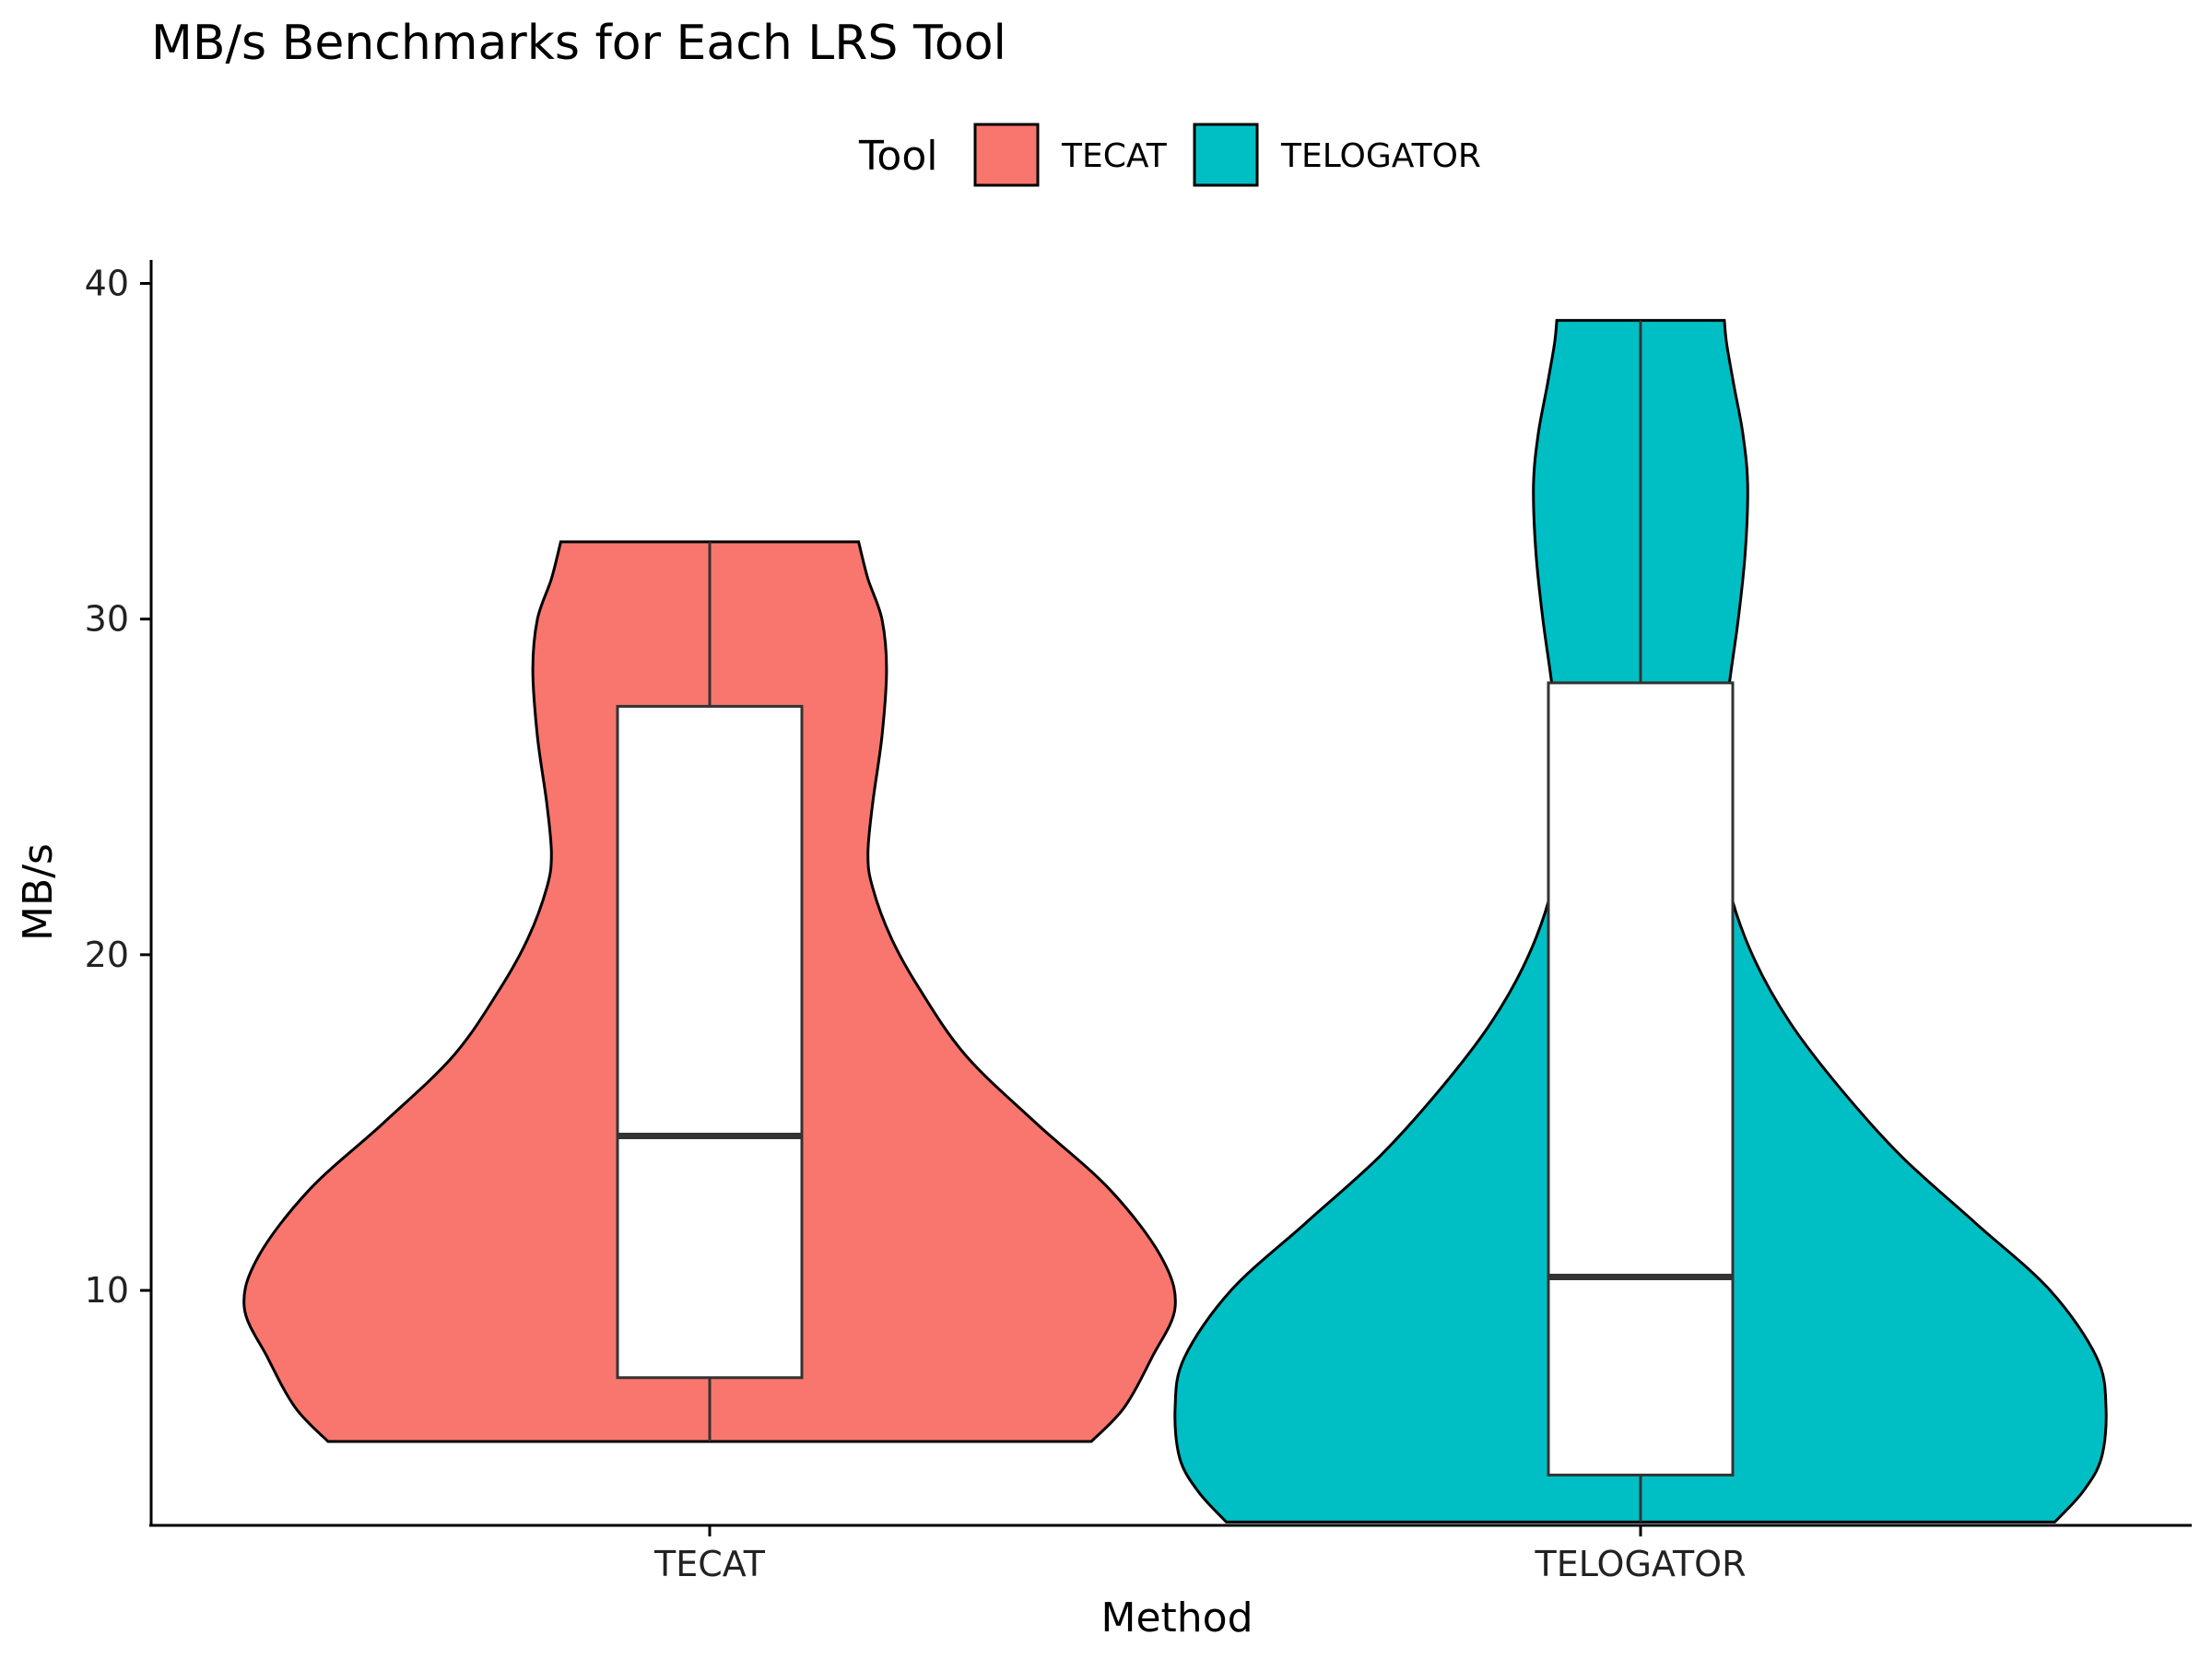  I want to click on legend-label-telogator: TELOGATOR, so click(1380, 156).